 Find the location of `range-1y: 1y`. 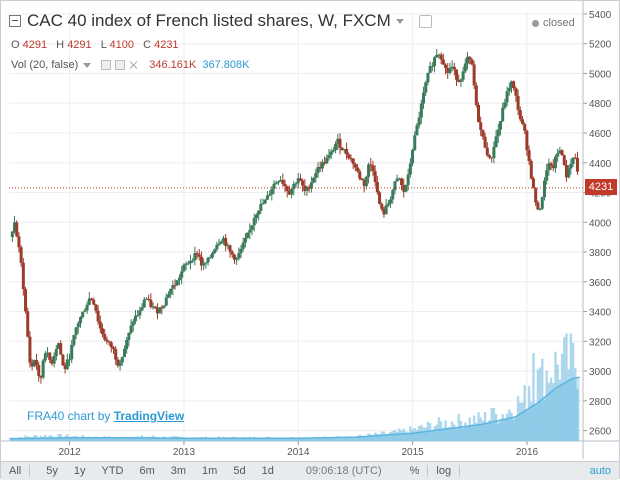

range-1y: 1y is located at coordinates (79, 471).